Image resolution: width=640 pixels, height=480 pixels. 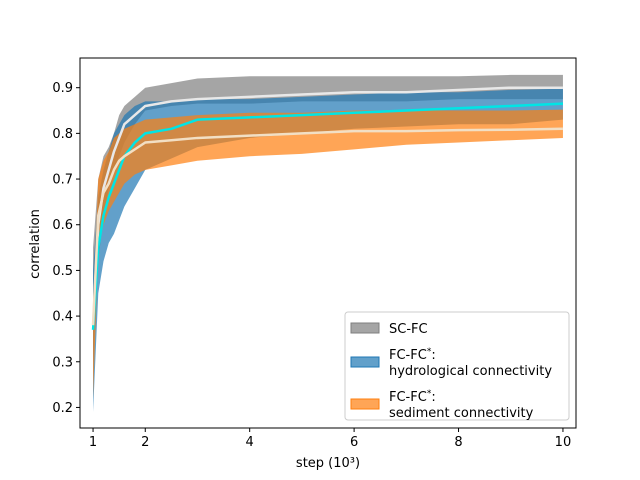 What do you see at coordinates (62, 225) in the screenshot?
I see `y-tick-label: 0.6` at bounding box center [62, 225].